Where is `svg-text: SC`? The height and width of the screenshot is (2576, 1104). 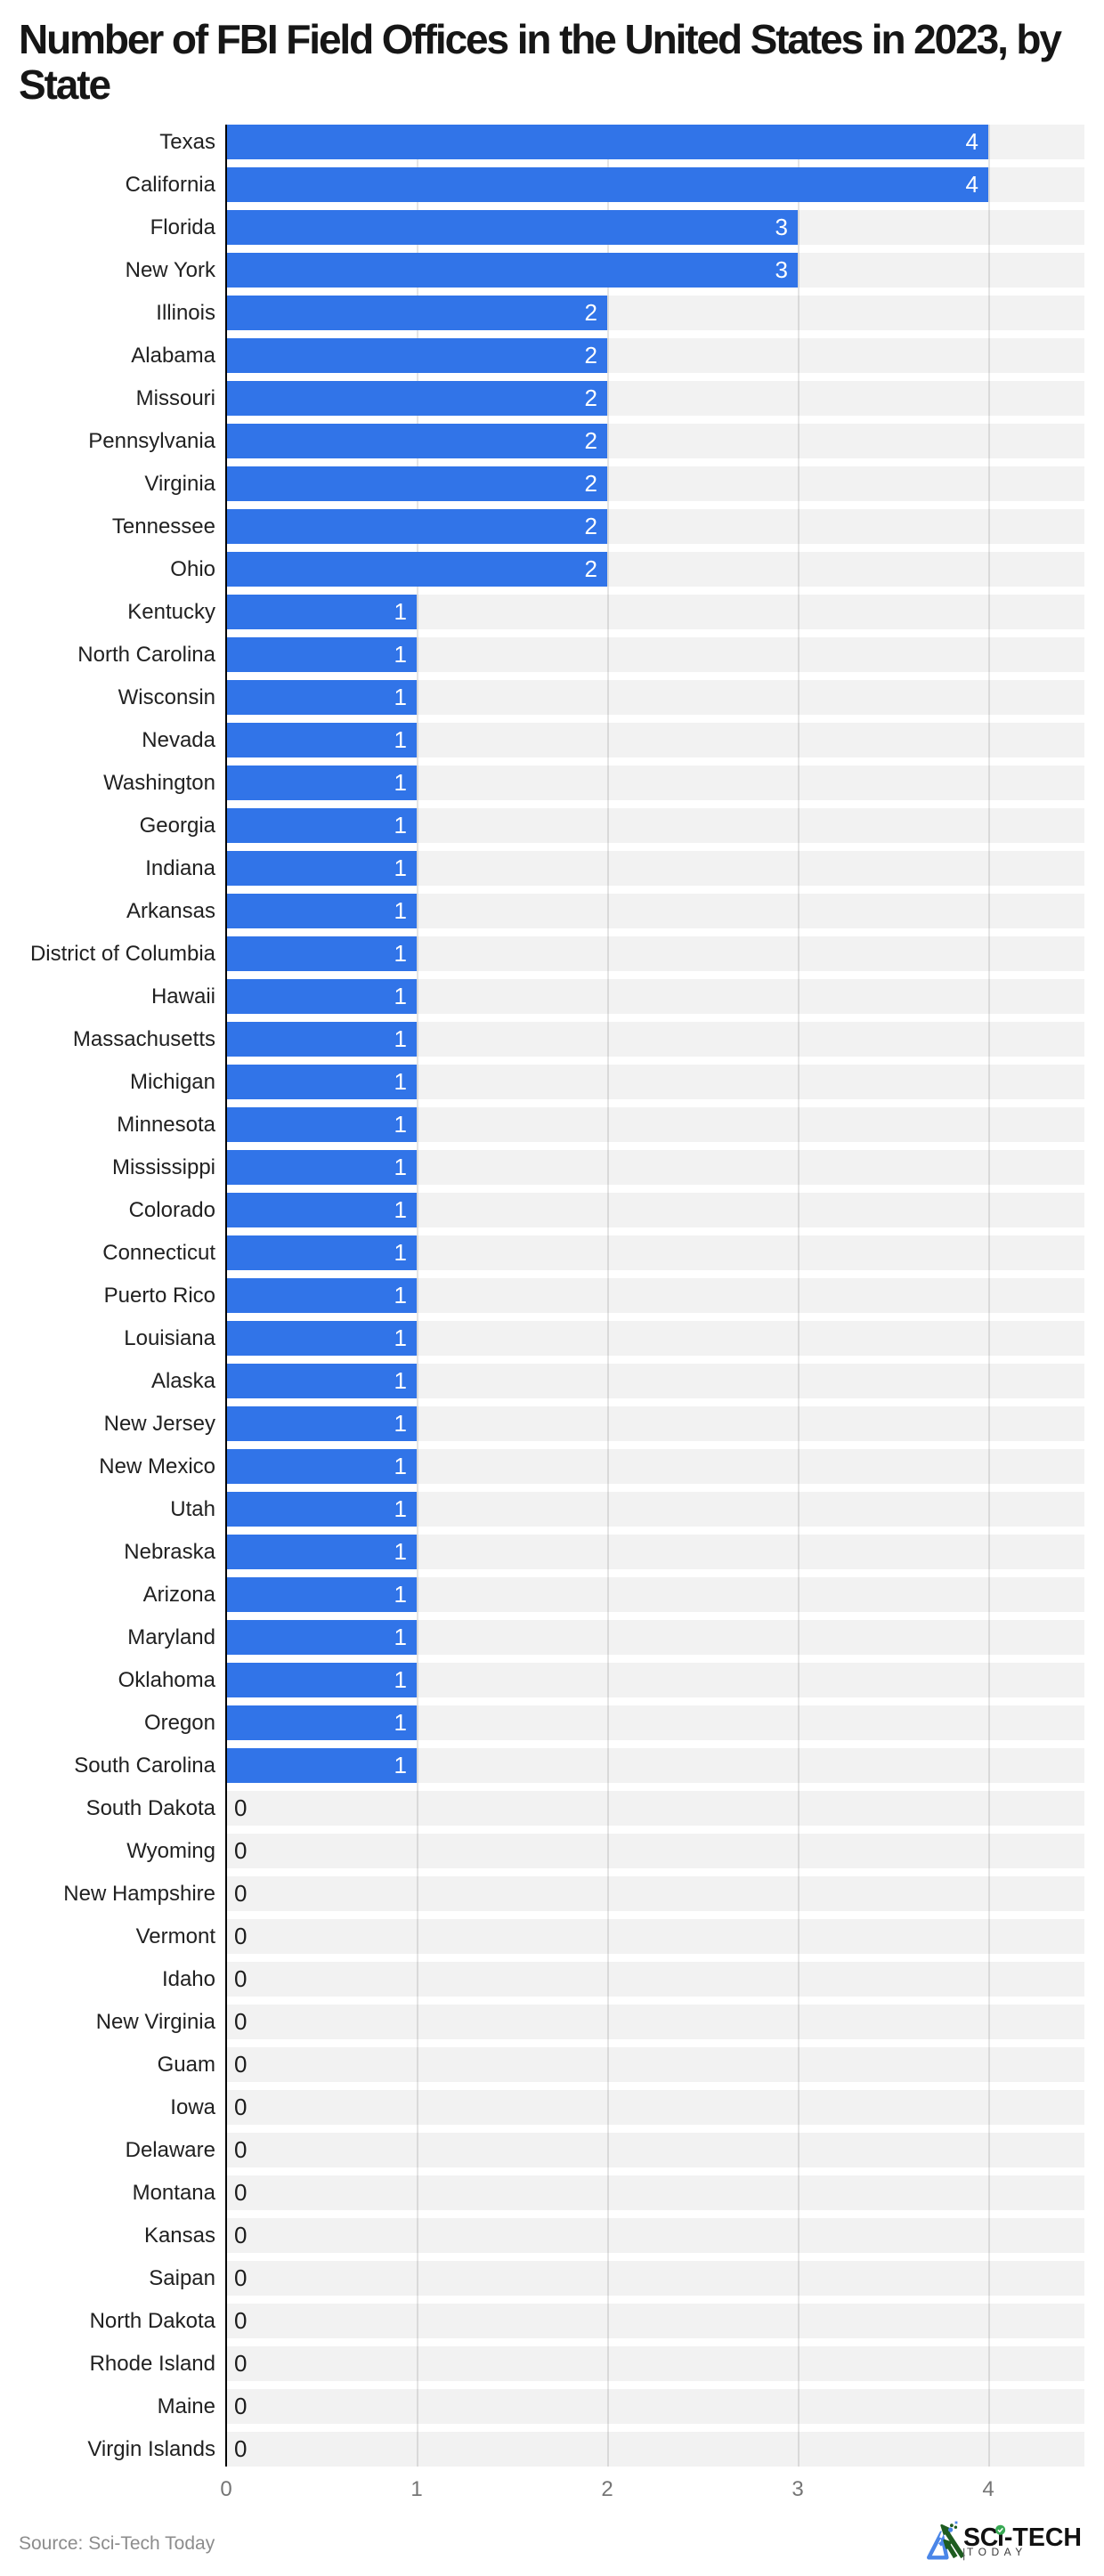 svg-text: SC is located at coordinates (981, 2537).